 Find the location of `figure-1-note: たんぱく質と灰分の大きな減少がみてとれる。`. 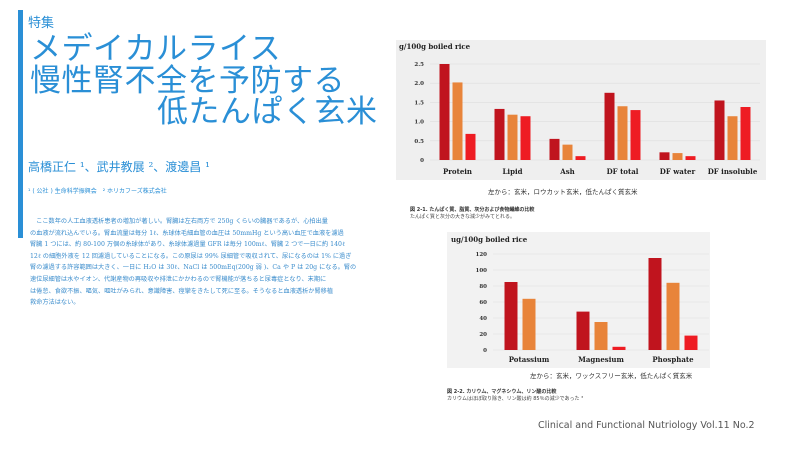

figure-1-note: たんぱく質と灰分の大きな減少がみてとれる。 is located at coordinates (463, 217).